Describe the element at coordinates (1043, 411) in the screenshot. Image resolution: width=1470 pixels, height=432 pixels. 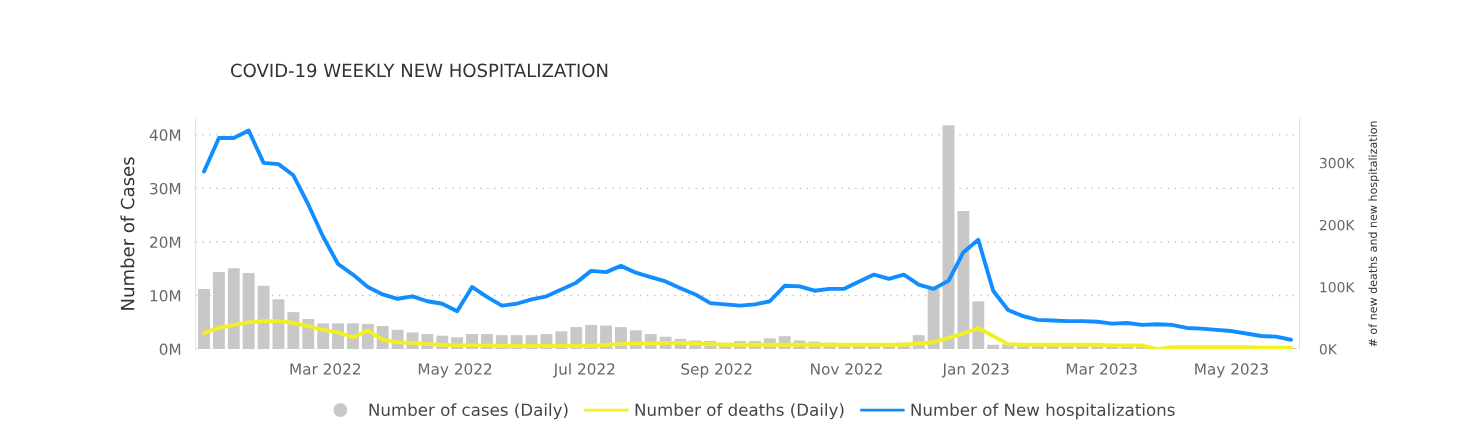
I see `legend-label: Number of New hospitalizations` at that location.